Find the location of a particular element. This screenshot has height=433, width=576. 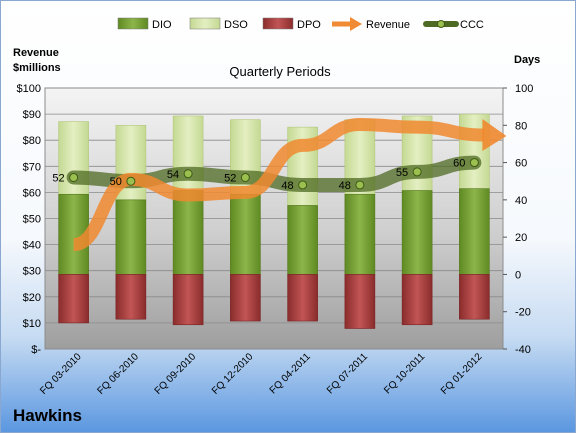

ccc-data-label: 60 is located at coordinates (459, 164).